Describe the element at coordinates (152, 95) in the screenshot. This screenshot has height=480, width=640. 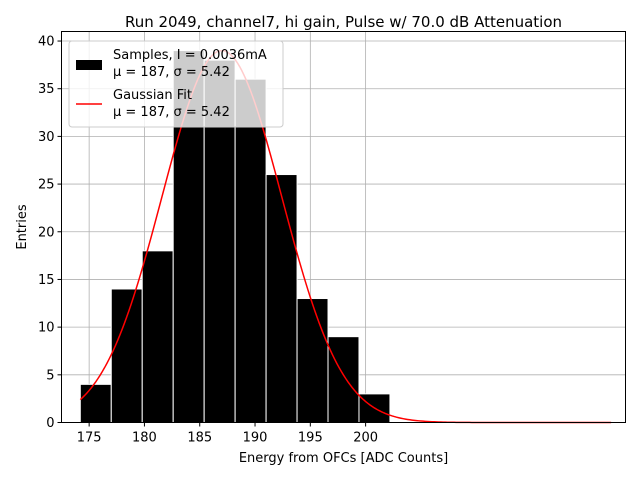
I see `legend-fit-label: Gaussian Fit` at that location.